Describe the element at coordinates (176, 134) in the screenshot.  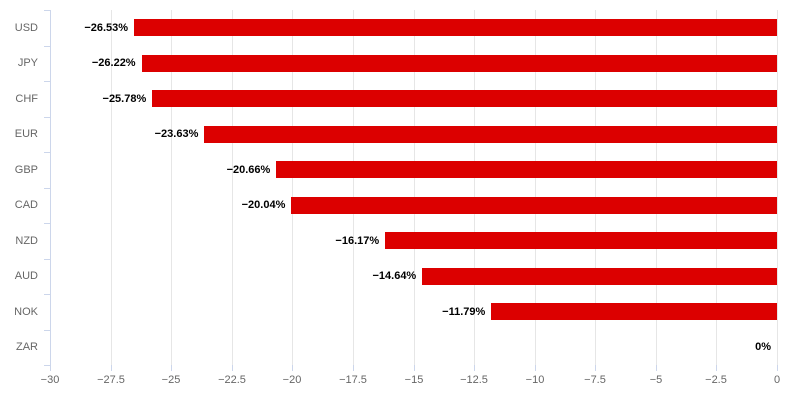
I see `bar-value-label-eur: −23.63%` at that location.